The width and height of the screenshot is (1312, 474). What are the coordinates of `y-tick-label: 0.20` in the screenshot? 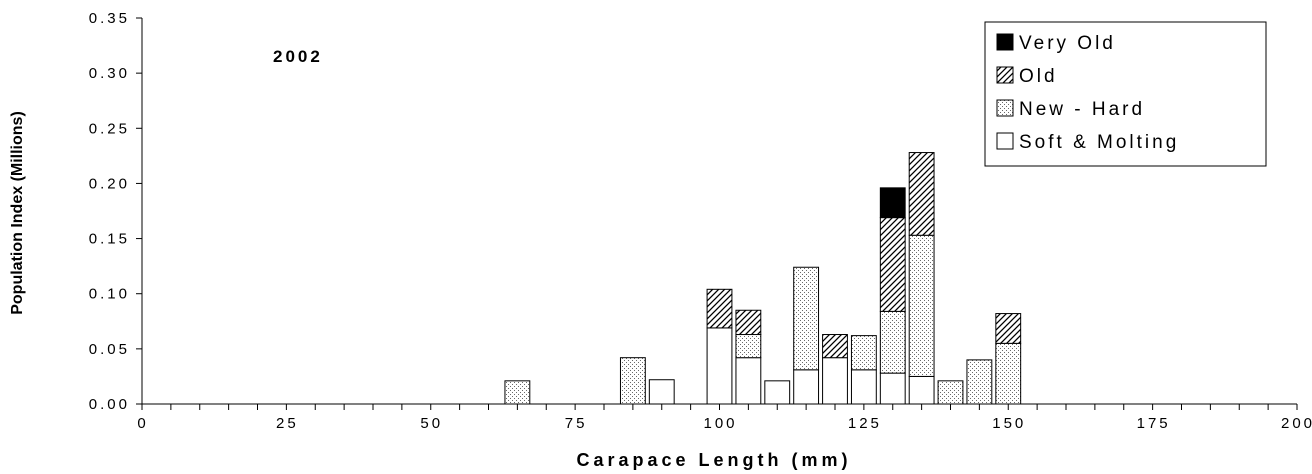 It's located at (109, 183).